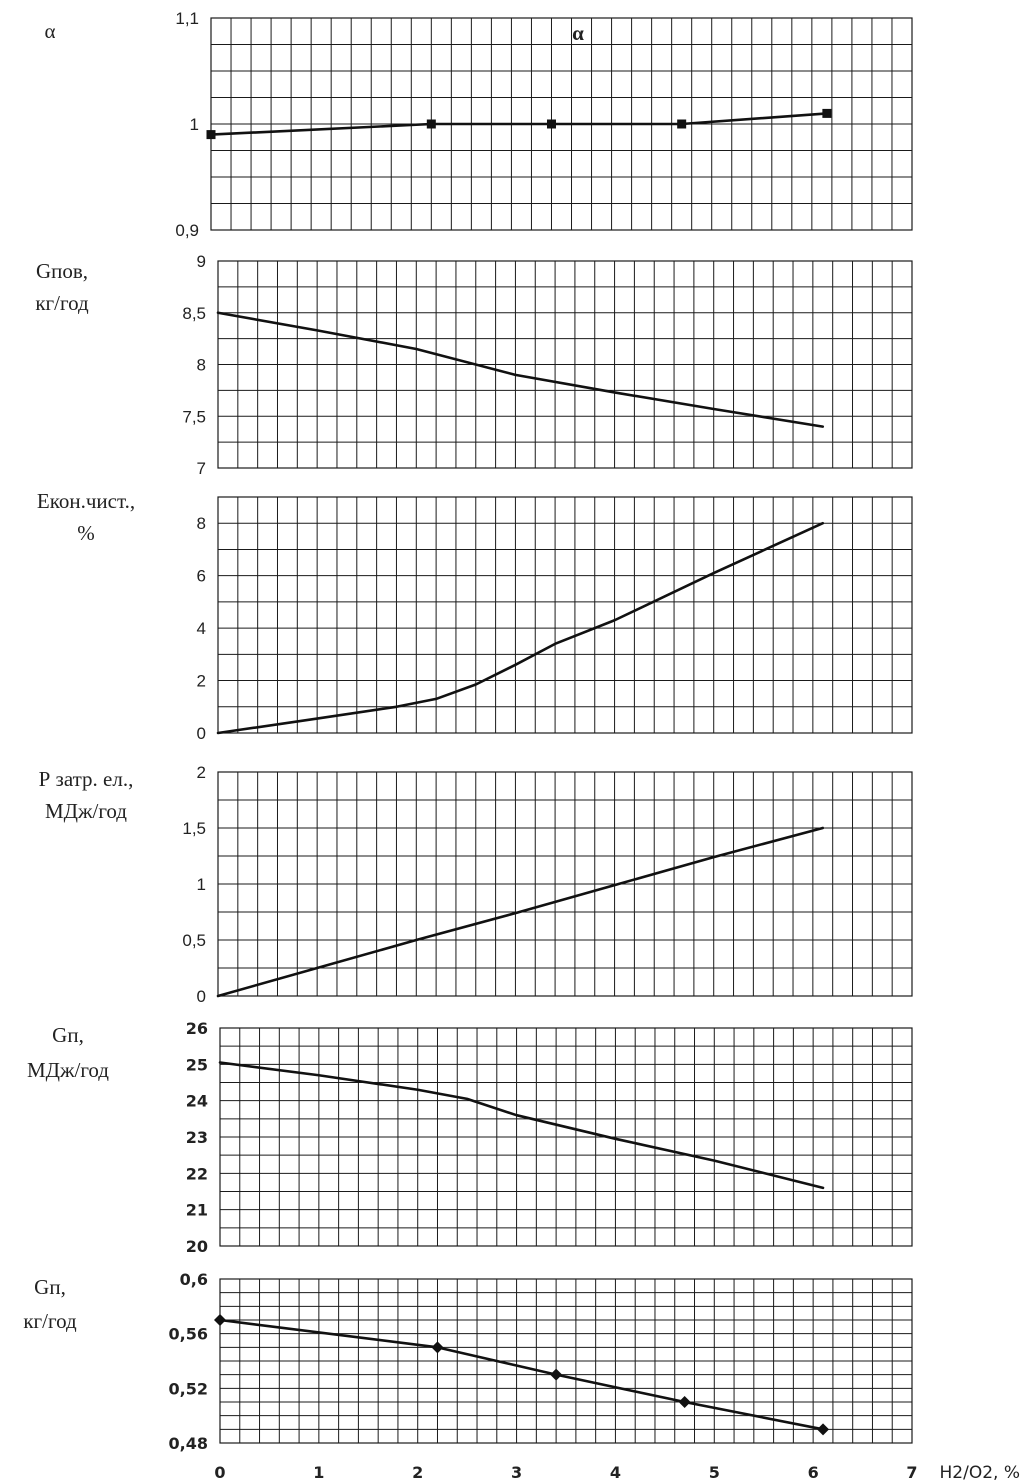 The width and height of the screenshot is (1024, 1483). I want to click on y-tick-label: 4, so click(201, 628).